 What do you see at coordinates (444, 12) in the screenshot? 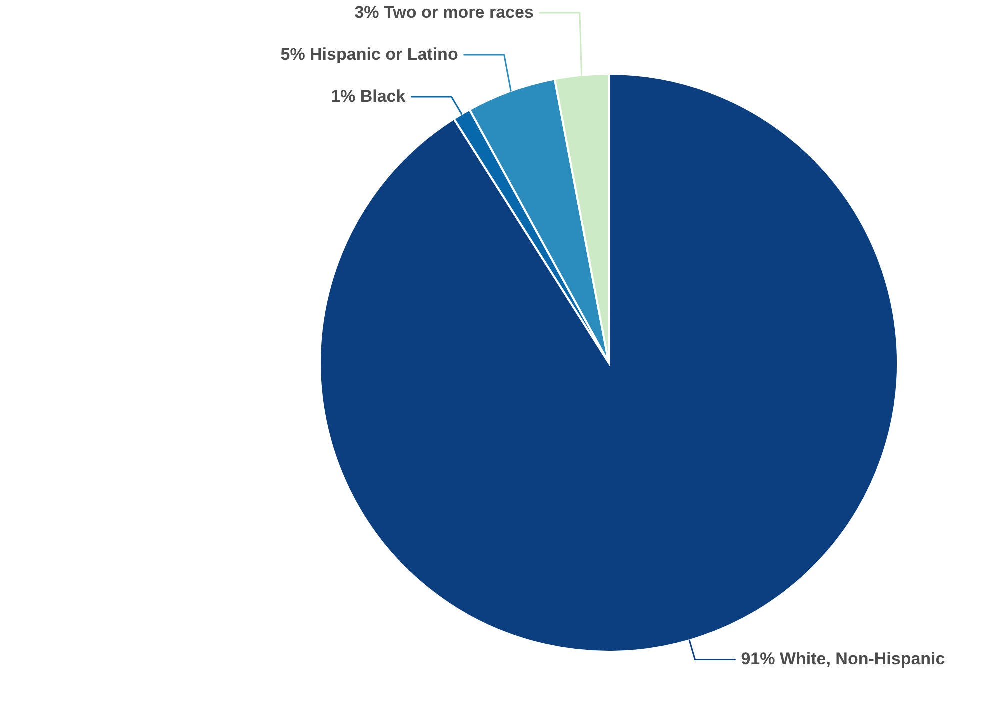
I see `slice-label: 3% Two or more races` at bounding box center [444, 12].